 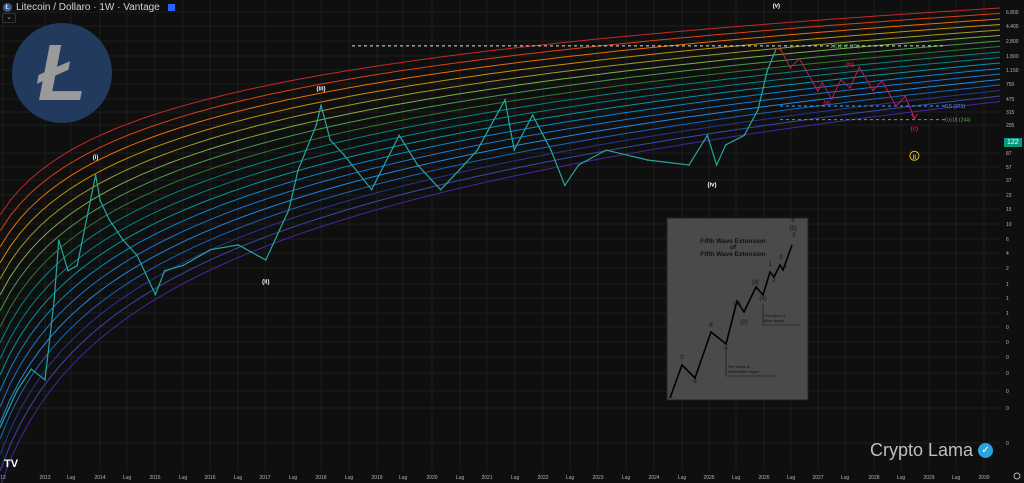 I want to click on x-tick-label: 2017, so click(x=264, y=478).